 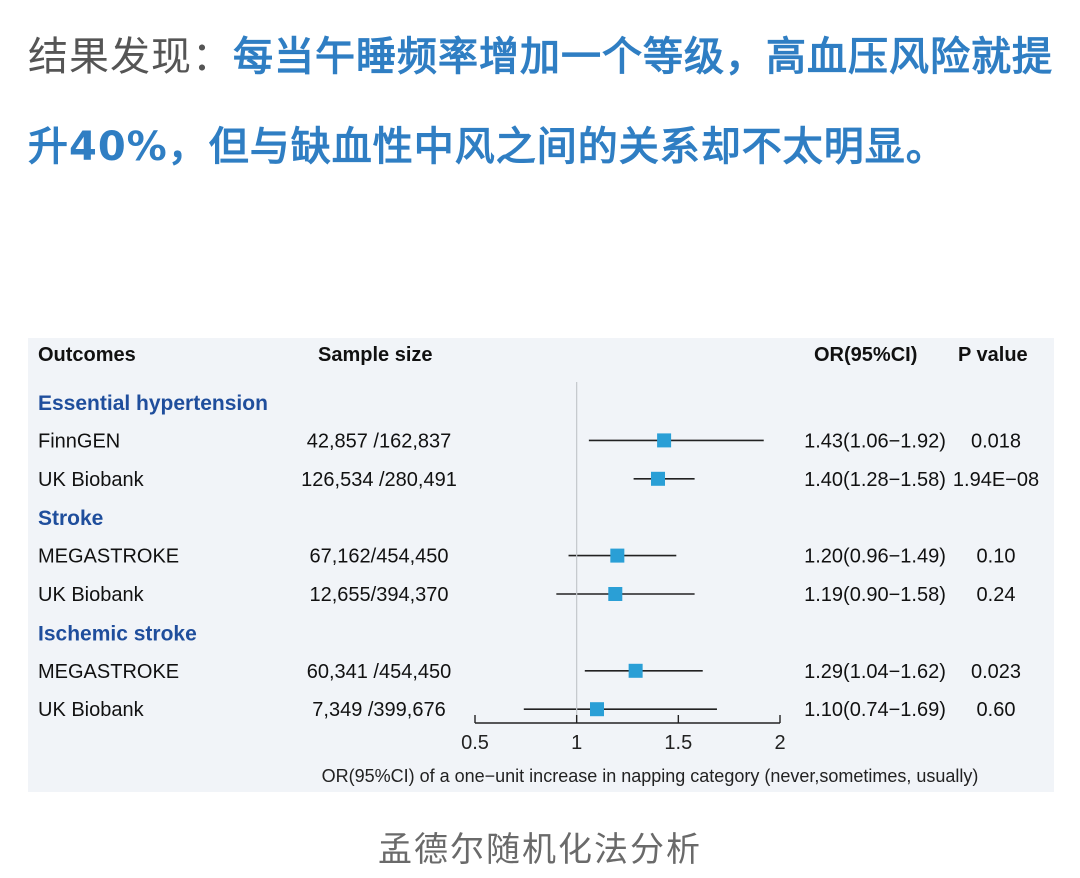 What do you see at coordinates (996, 672) in the screenshot?
I see `p-value: 0.023` at bounding box center [996, 672].